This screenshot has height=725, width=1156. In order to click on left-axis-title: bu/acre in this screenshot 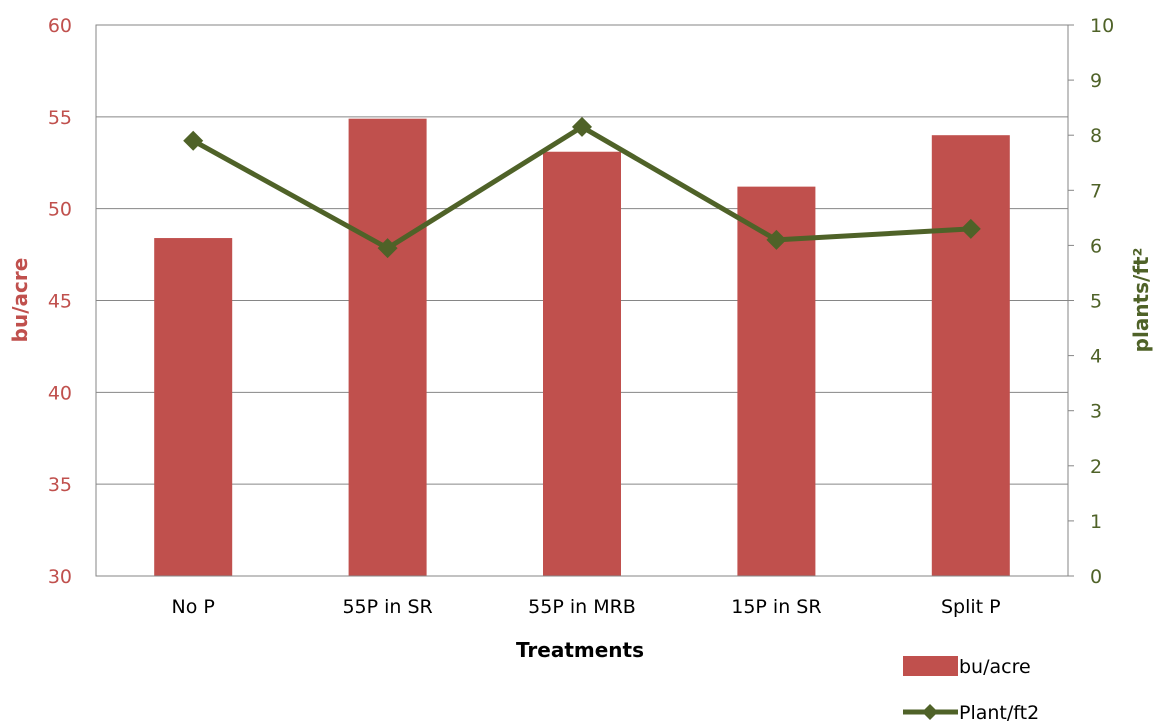, I will do `click(20, 300)`.